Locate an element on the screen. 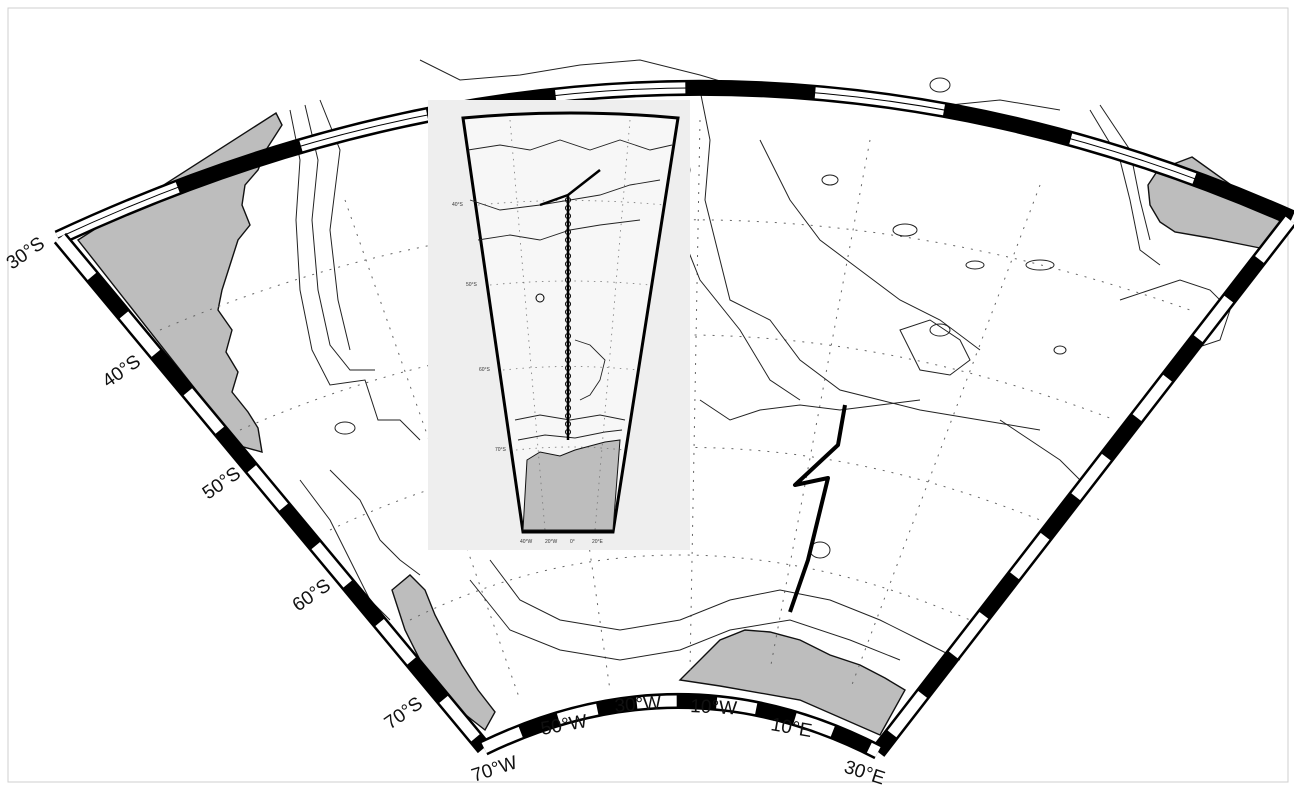 The image size is (1294, 787). inset-lon-label: 40°W is located at coordinates (526, 542).